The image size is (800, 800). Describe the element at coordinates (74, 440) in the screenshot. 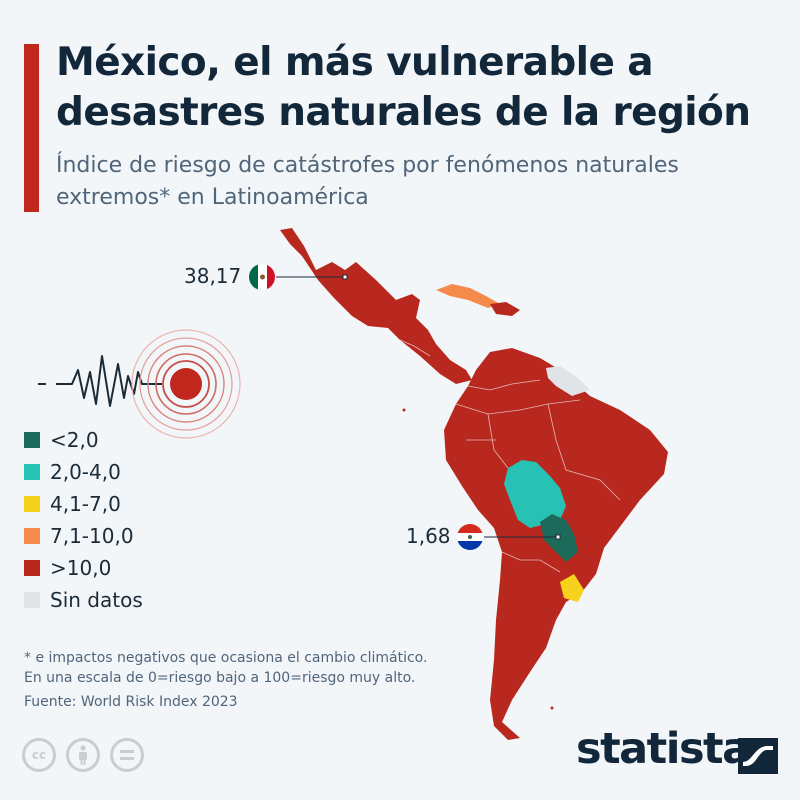

I see `legend-label: <2,0` at that location.